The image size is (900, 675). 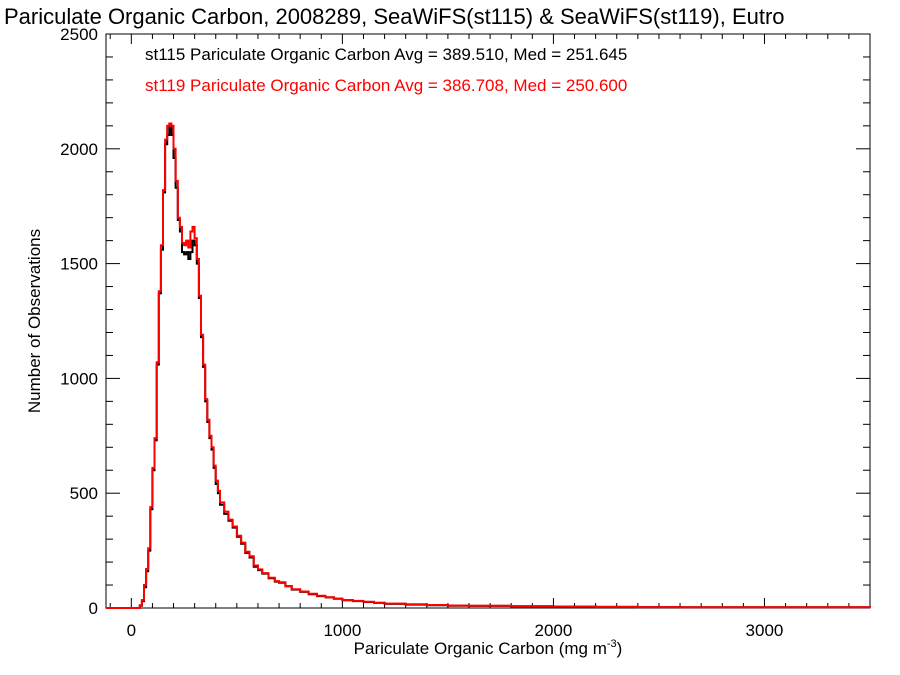 I want to click on y-tick-label: 500, so click(x=84, y=493).